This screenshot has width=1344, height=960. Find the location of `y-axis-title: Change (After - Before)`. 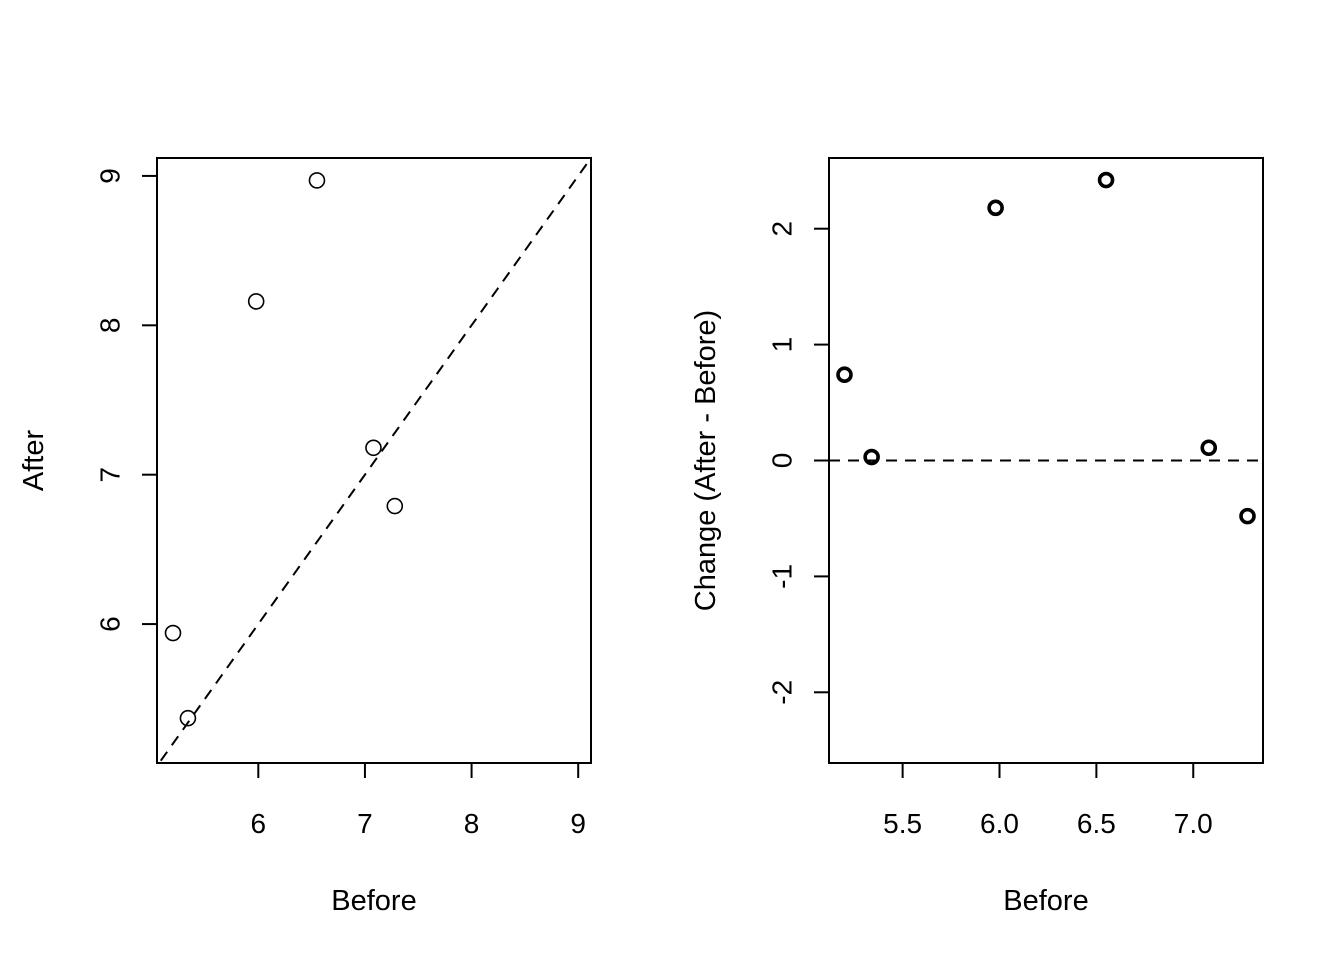

y-axis-title: Change (After - Before) is located at coordinates (706, 460).